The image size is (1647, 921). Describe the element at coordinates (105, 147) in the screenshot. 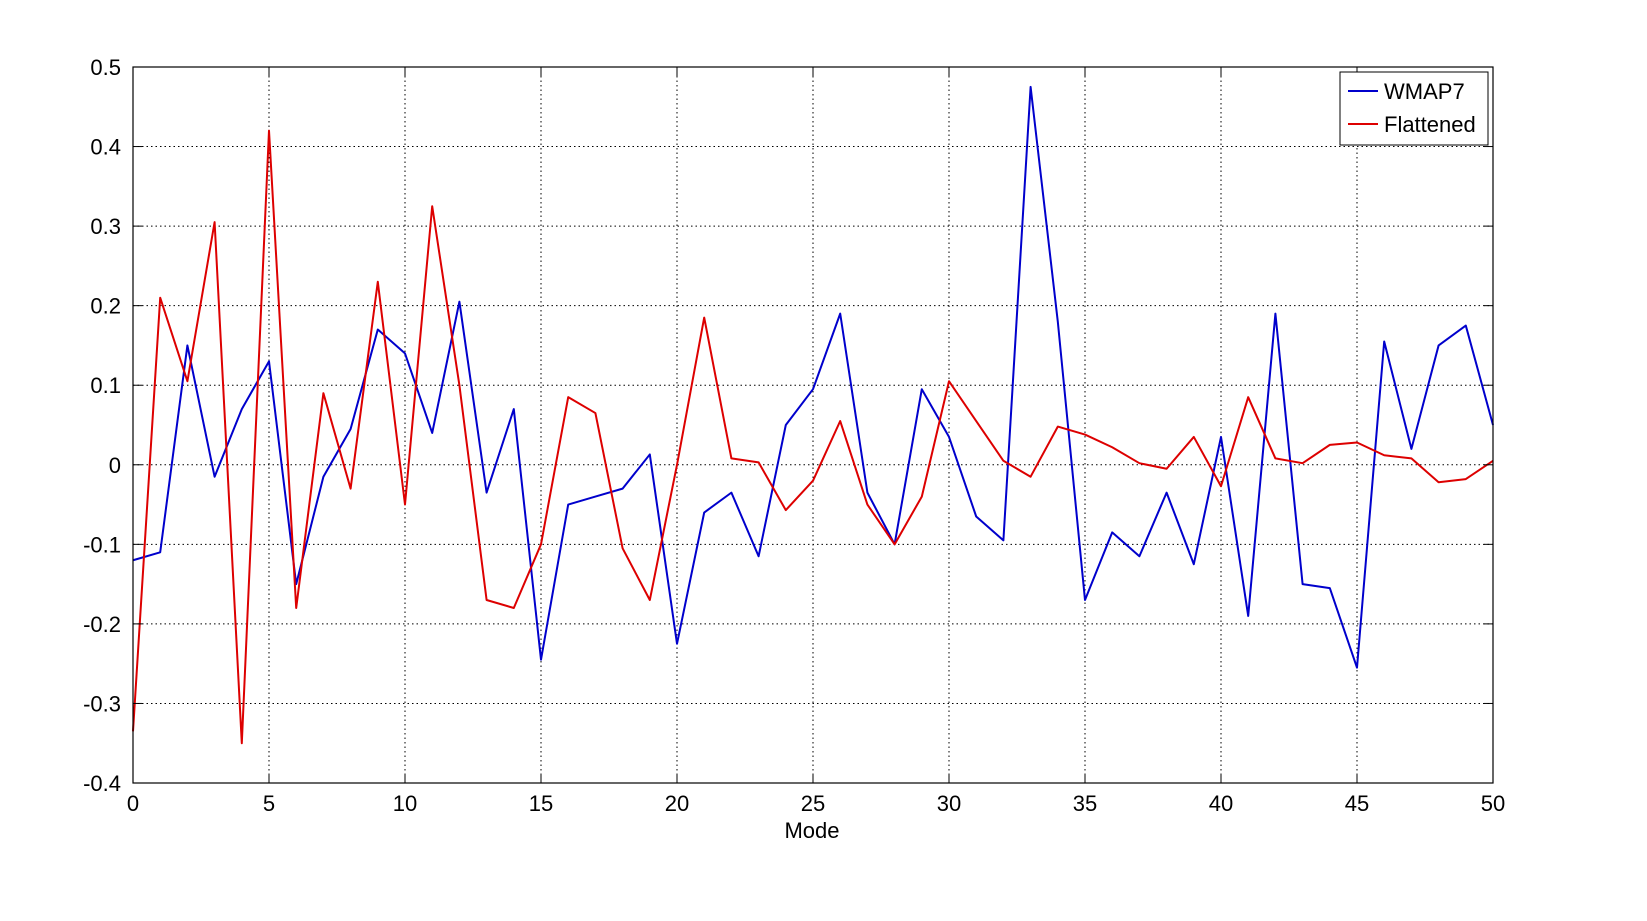

I see `y-tick-label: 0.4` at that location.